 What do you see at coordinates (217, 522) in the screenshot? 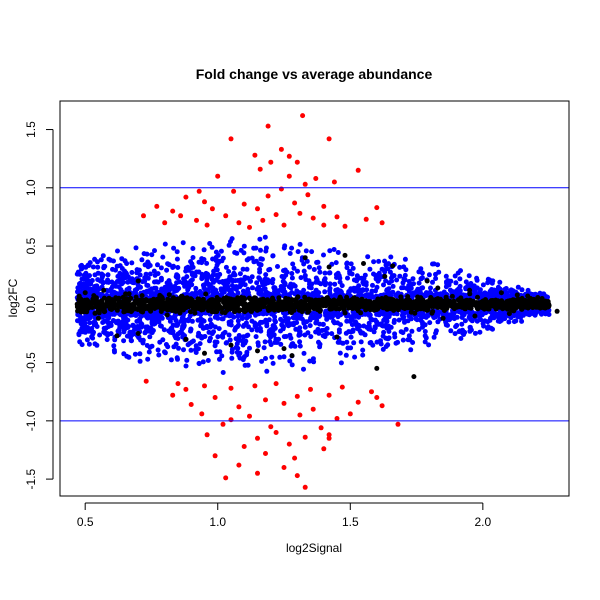
I see `x-tick-label: 1.0` at bounding box center [217, 522].